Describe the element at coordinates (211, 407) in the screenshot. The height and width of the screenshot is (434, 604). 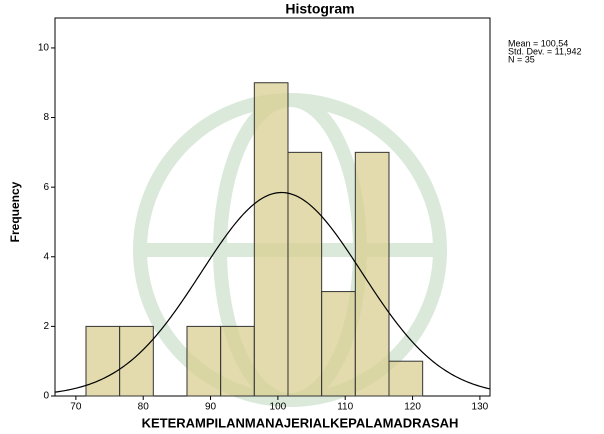
I see `x-tick-label: 90` at that location.